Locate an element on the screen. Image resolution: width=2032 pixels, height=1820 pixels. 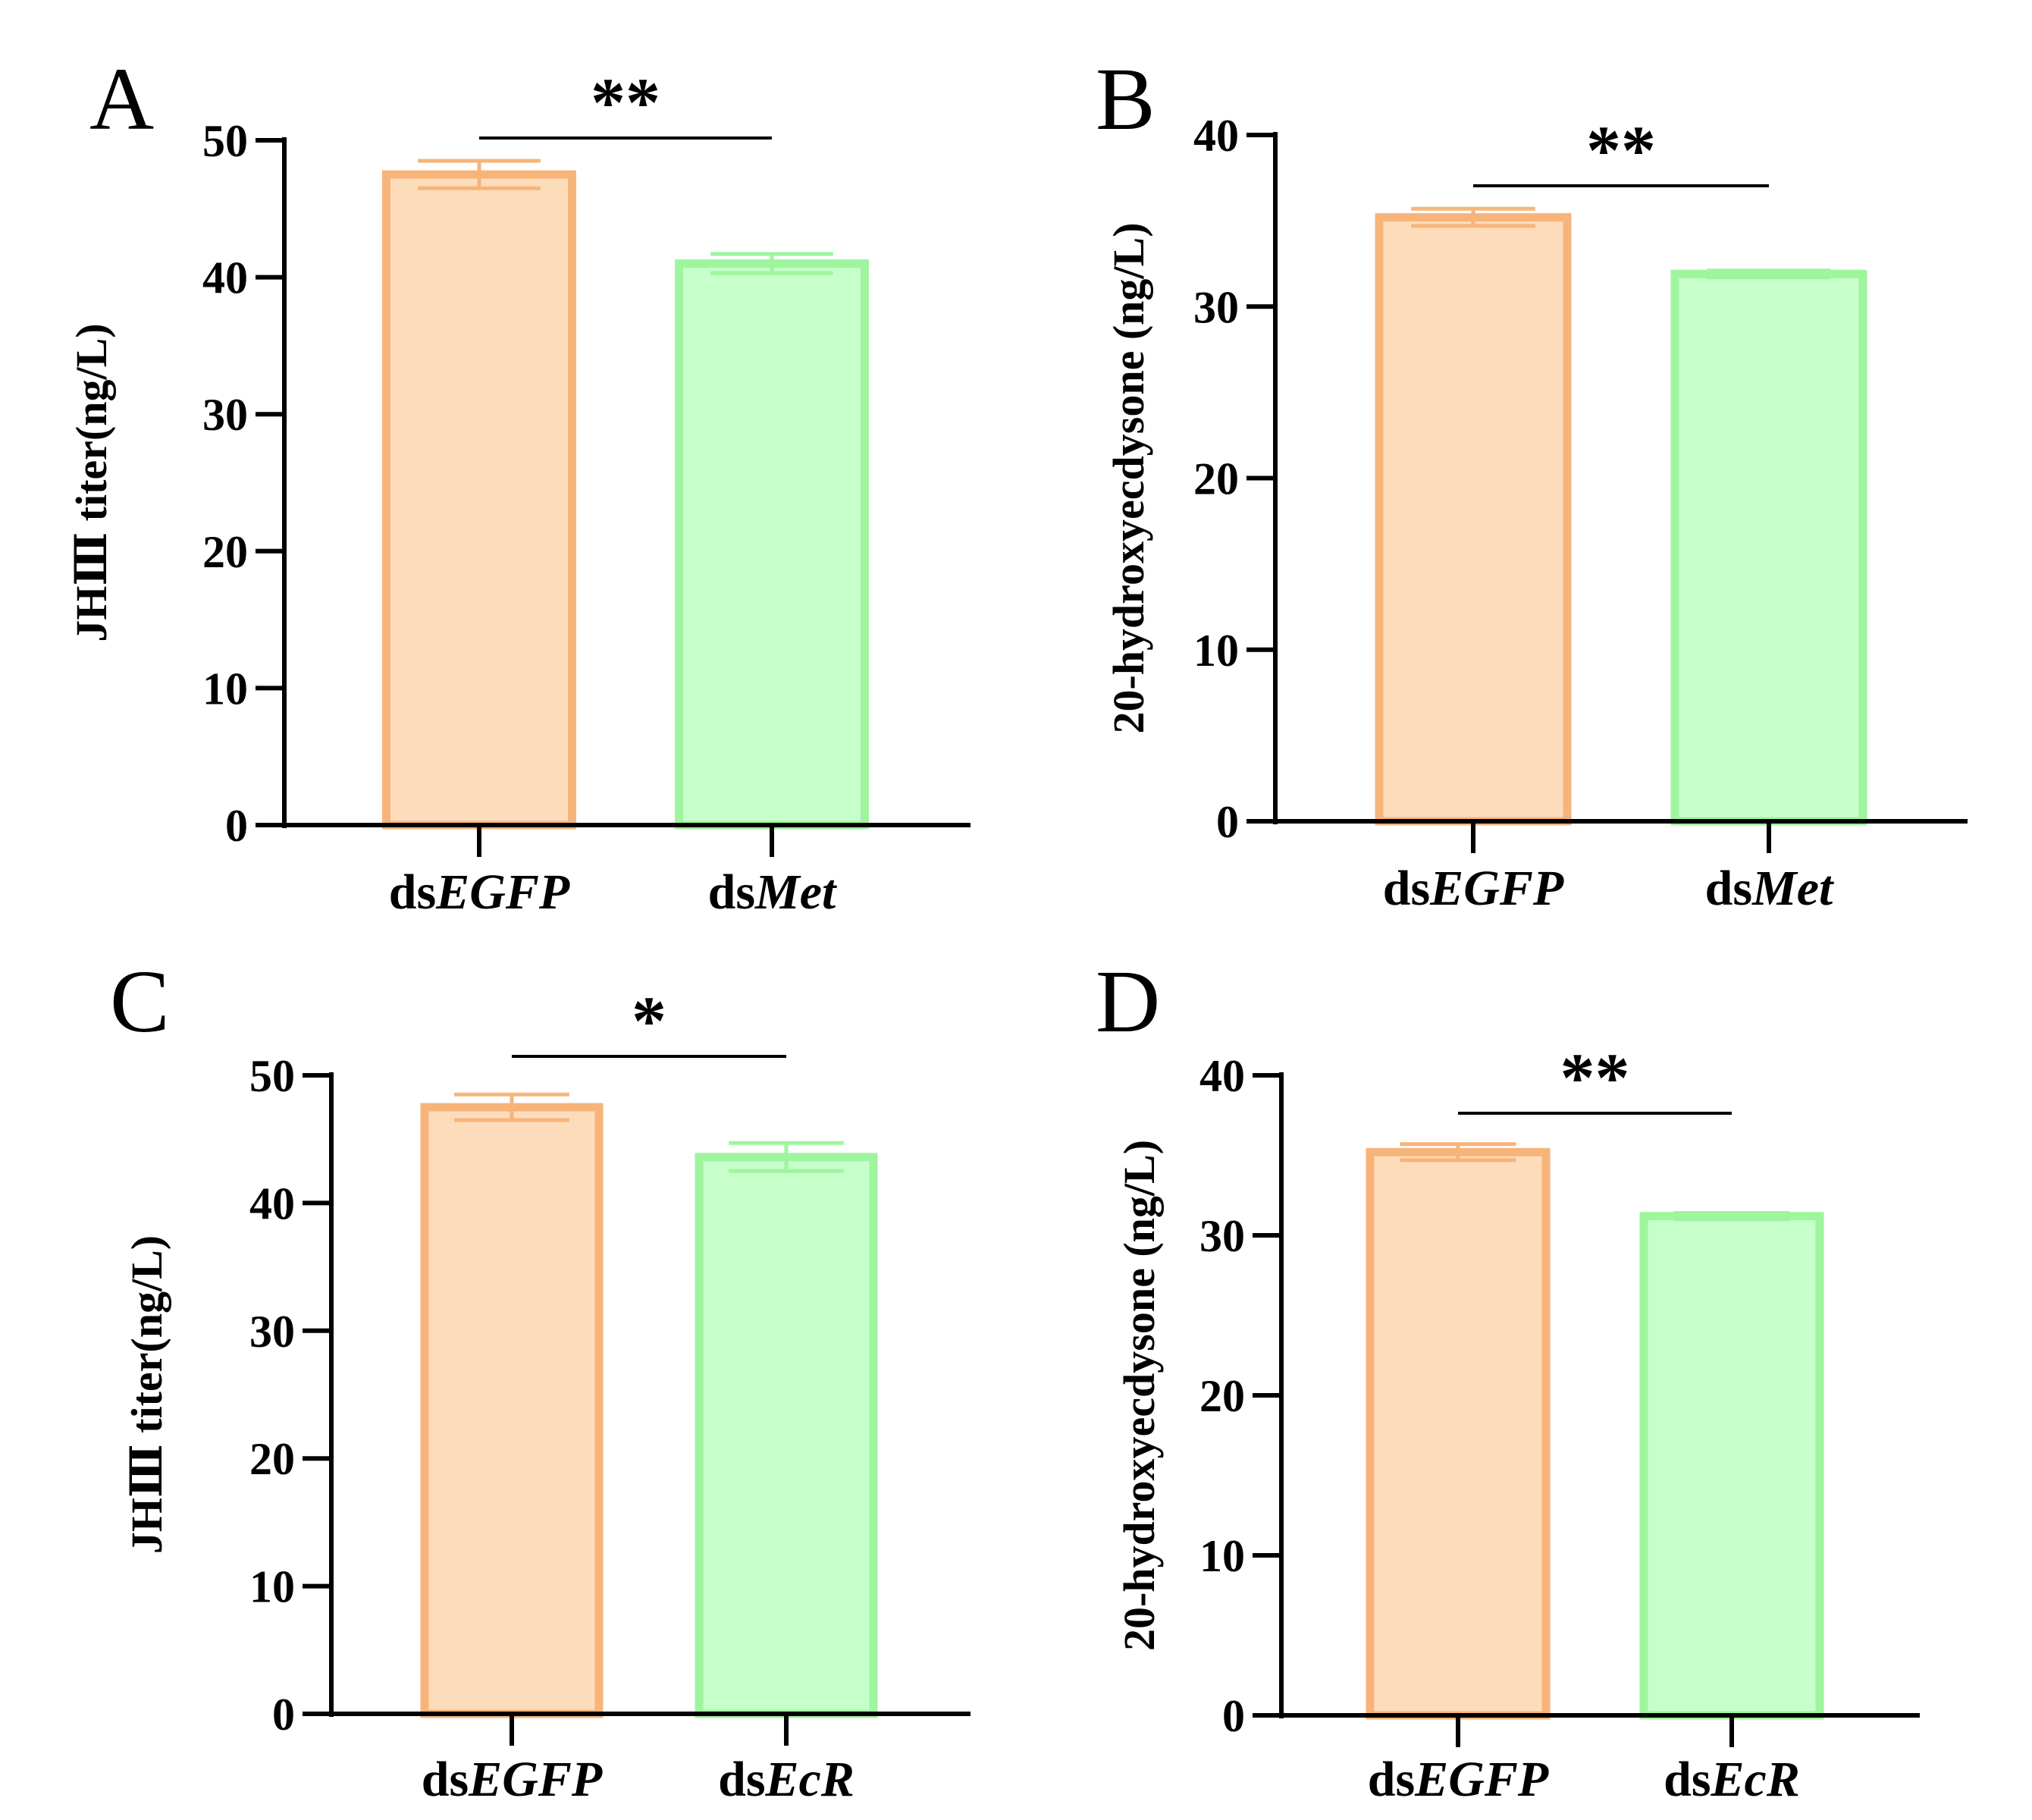
panel-letter: C is located at coordinates (140, 1001).